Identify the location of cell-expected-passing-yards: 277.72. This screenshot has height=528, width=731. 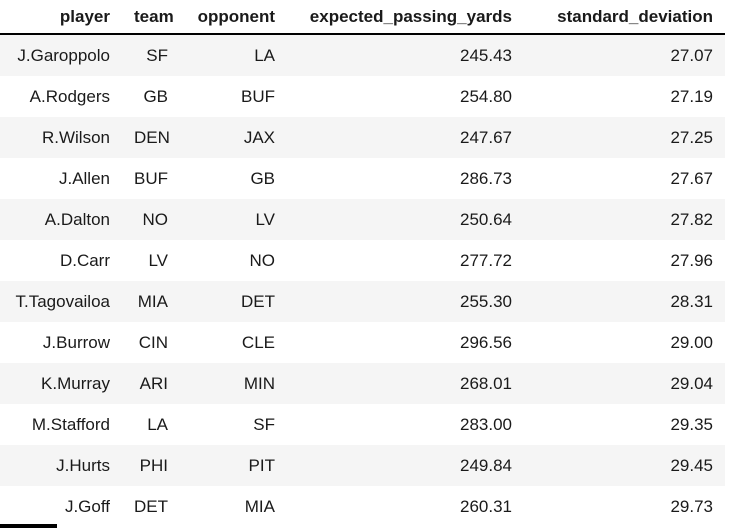
(486, 260).